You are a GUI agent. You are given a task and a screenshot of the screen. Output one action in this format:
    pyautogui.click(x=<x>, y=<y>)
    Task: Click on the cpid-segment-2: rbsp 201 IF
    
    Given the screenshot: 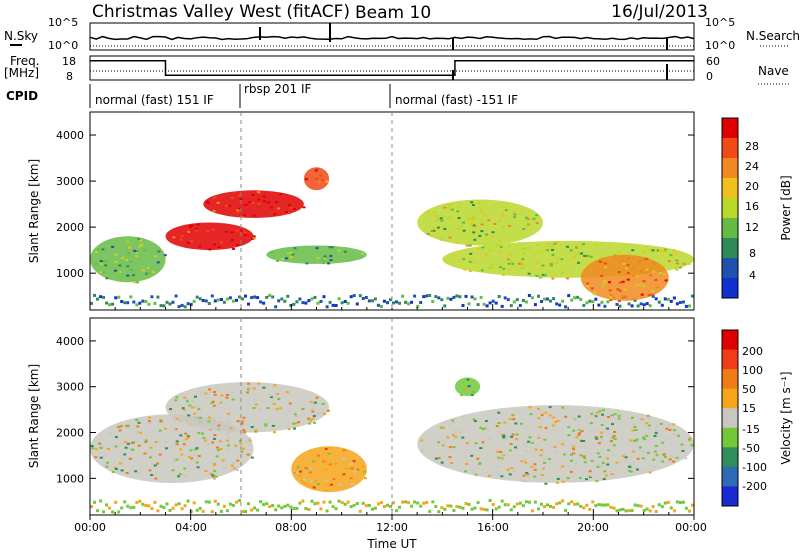 What is the action you would take?
    pyautogui.click(x=277, y=89)
    